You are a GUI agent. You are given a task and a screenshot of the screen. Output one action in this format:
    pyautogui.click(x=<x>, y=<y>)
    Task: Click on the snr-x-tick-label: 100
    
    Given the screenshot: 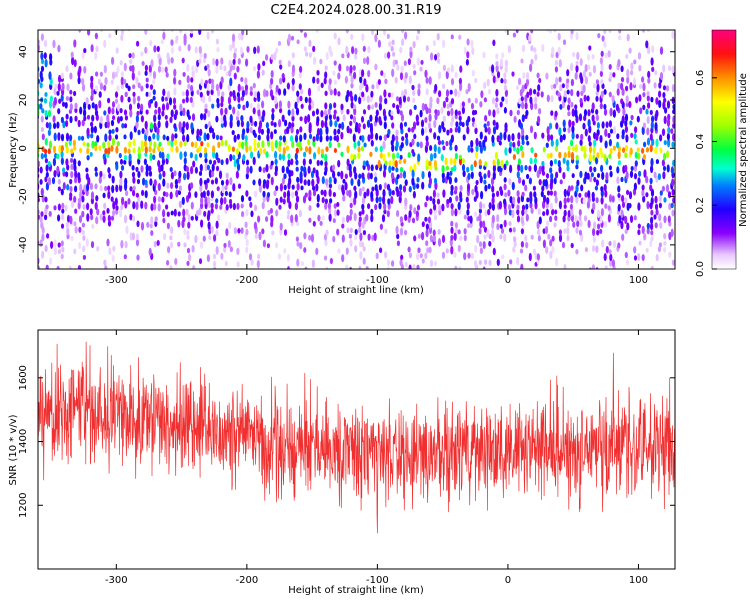 What is the action you would take?
    pyautogui.click(x=638, y=580)
    